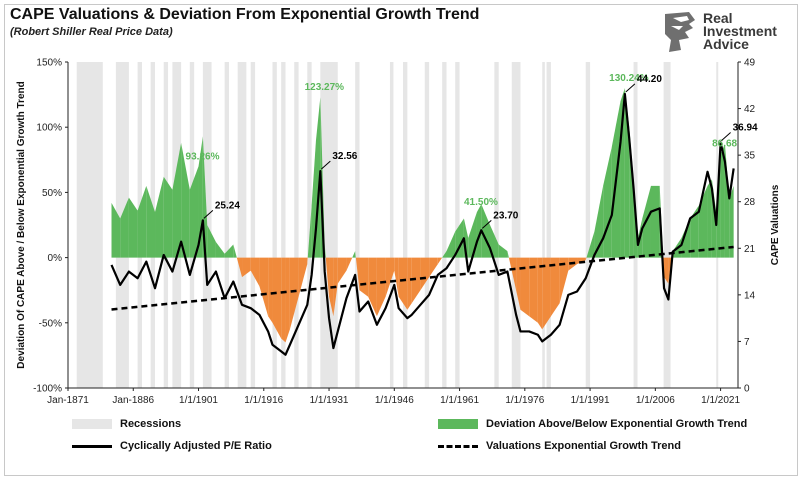 The image size is (802, 480). What do you see at coordinates (196, 446) in the screenshot?
I see `legend-label-cape: Cyclically Adjusted P/E Ratio` at bounding box center [196, 446].